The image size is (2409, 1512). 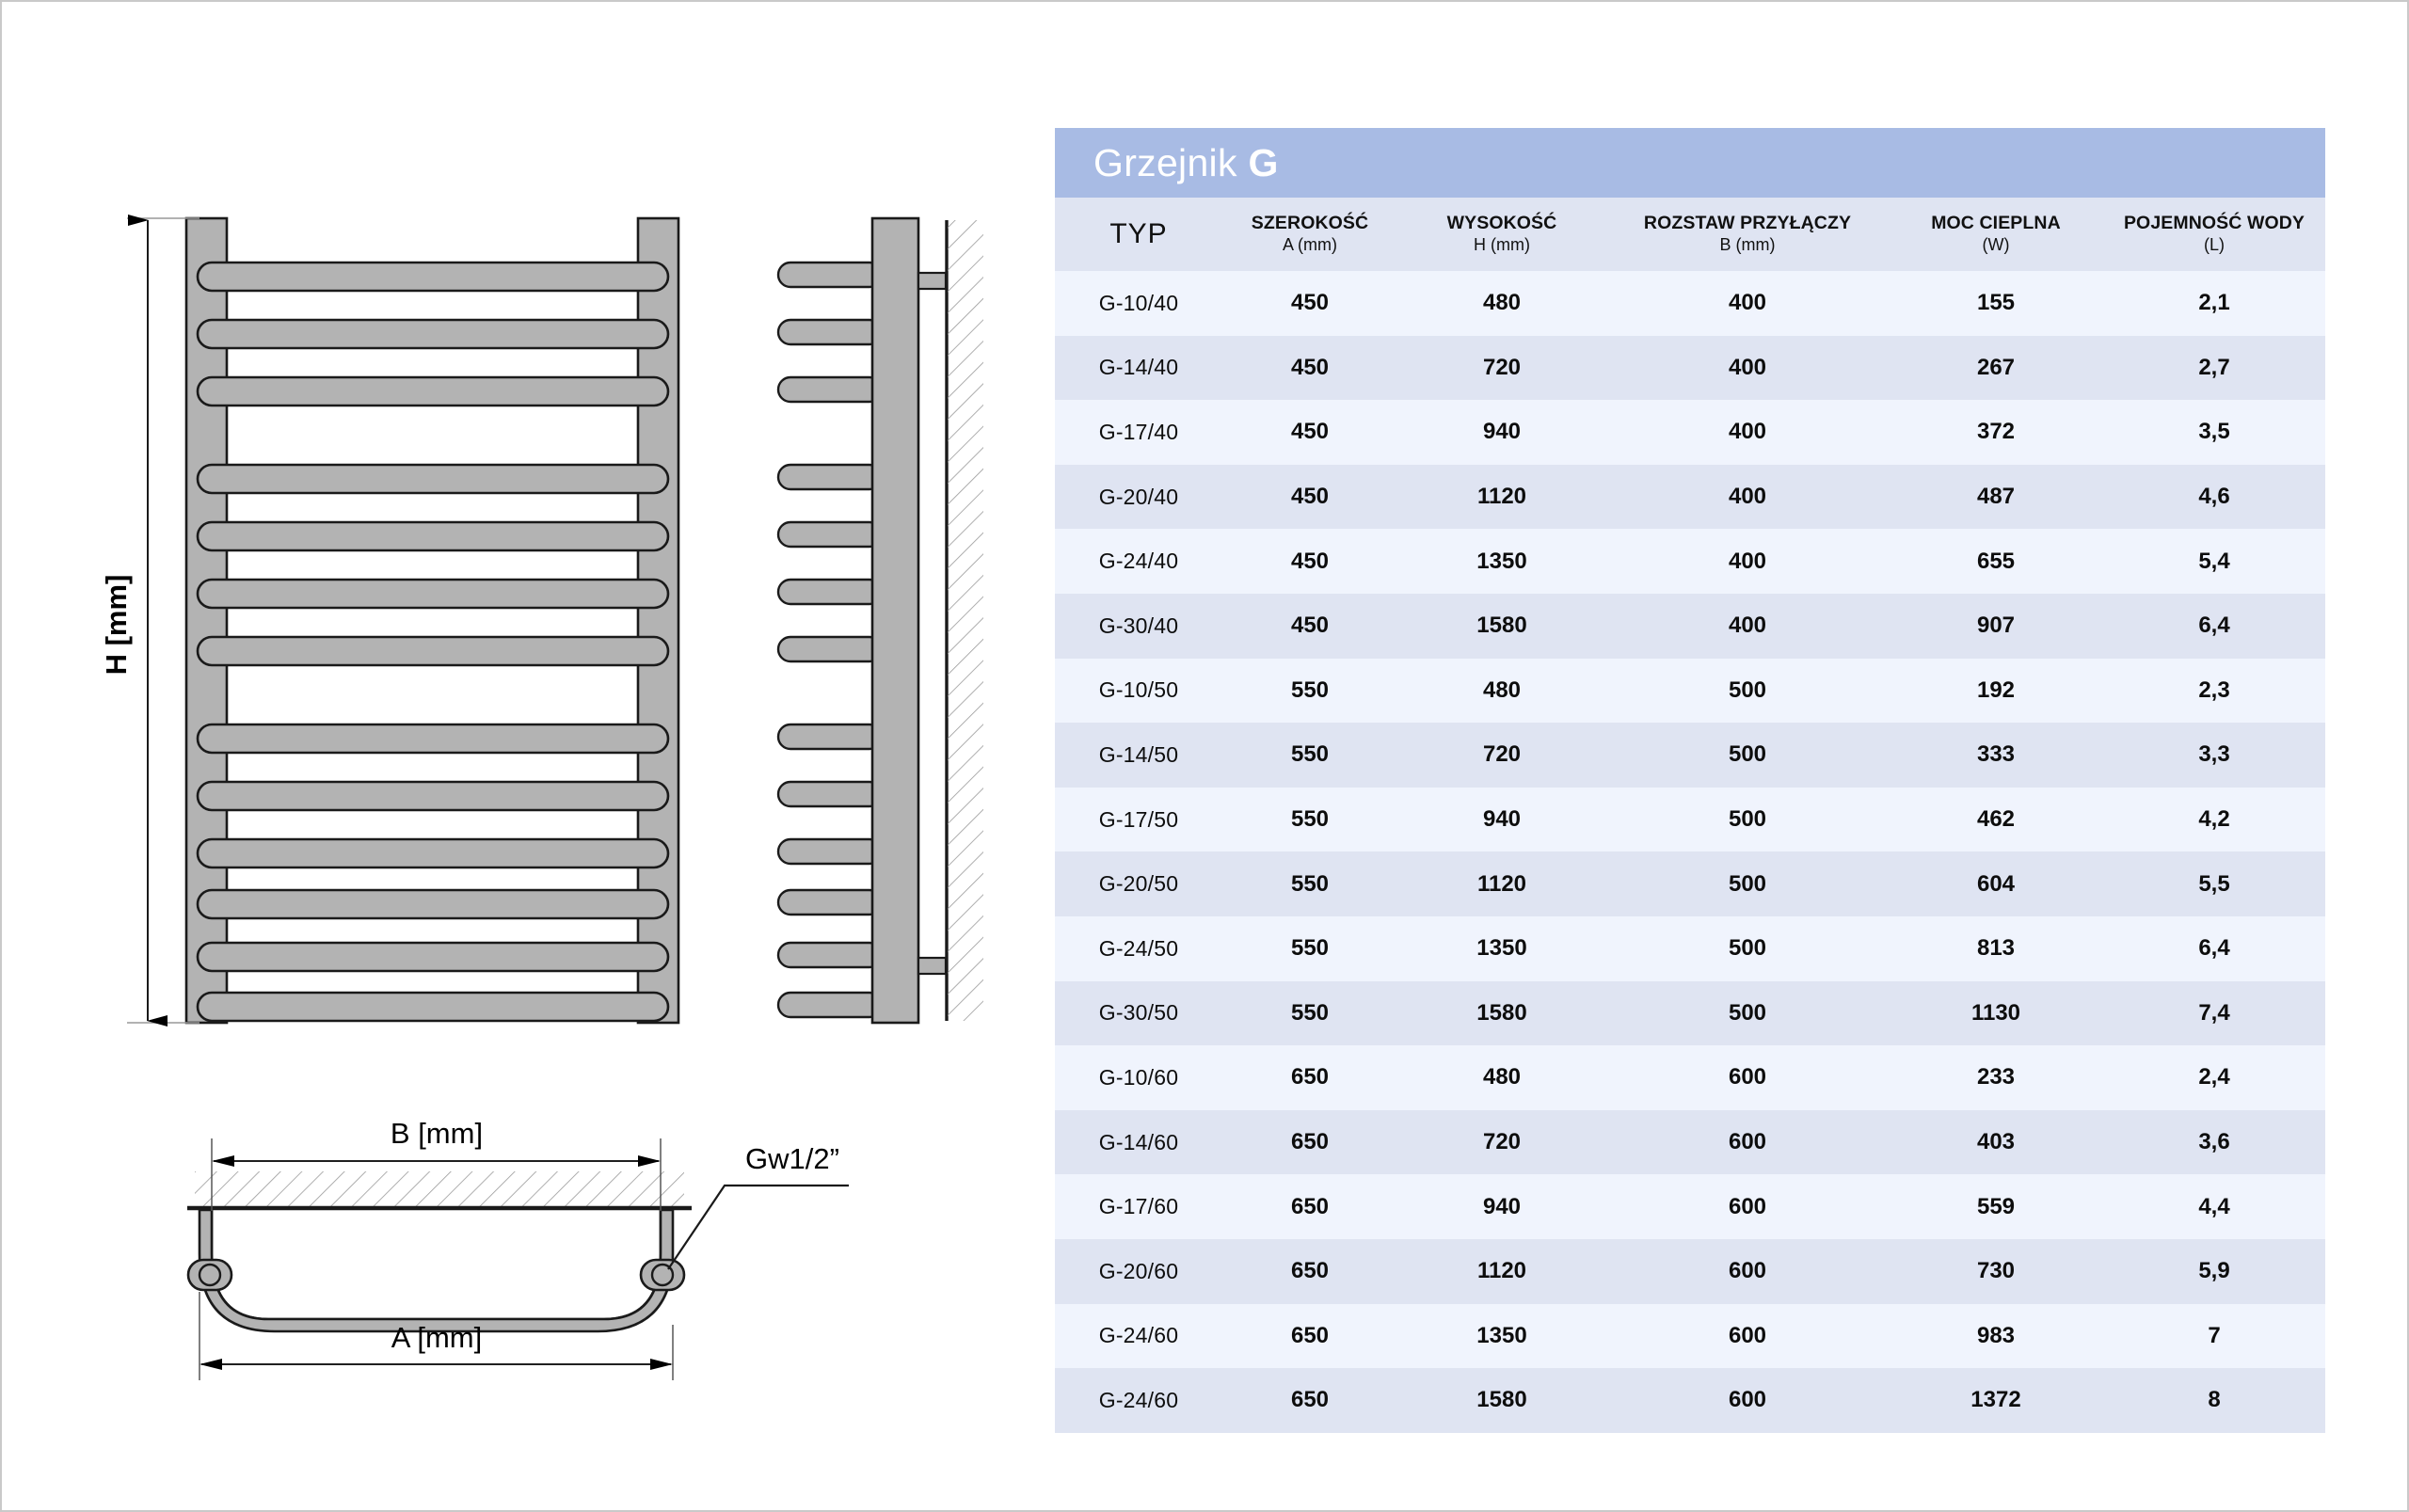 What do you see at coordinates (1139, 690) in the screenshot?
I see `cell-typ: G-10/50` at bounding box center [1139, 690].